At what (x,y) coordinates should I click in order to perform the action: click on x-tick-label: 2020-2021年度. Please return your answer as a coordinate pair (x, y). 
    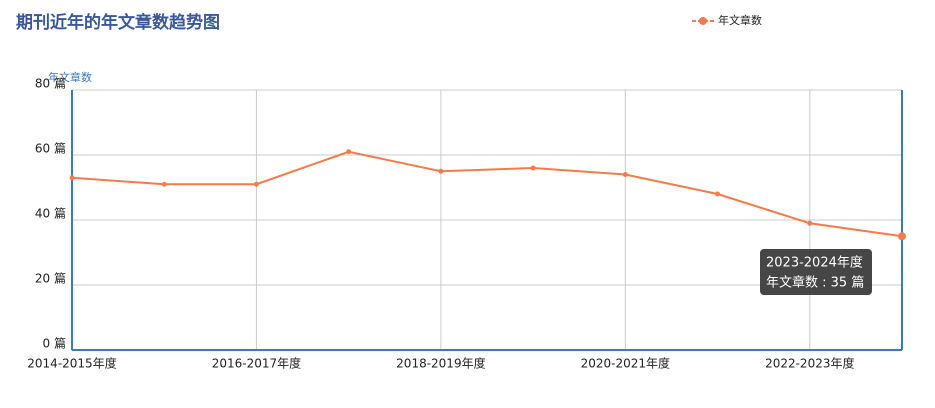
    Looking at the image, I should click on (625, 363).